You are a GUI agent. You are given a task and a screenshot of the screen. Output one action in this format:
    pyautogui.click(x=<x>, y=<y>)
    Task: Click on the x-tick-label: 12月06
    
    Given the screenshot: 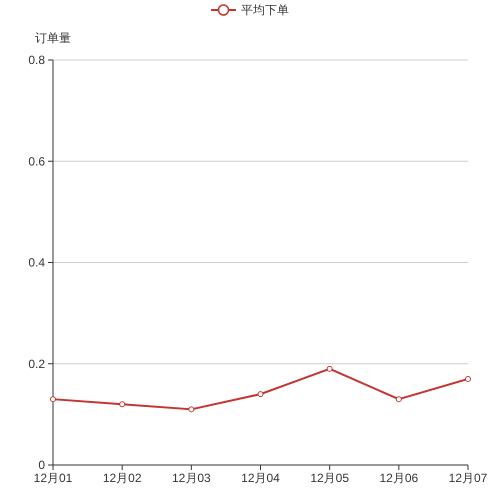 What is the action you would take?
    pyautogui.click(x=398, y=478)
    